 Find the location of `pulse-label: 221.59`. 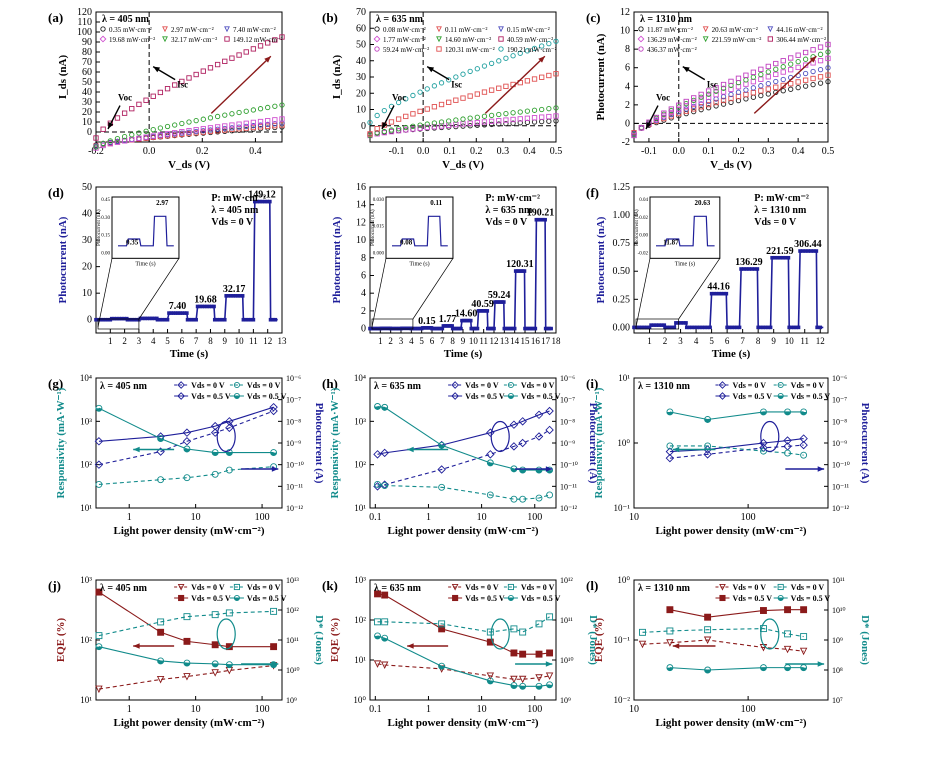

pulse-label: 221.59 is located at coordinates (780, 251).